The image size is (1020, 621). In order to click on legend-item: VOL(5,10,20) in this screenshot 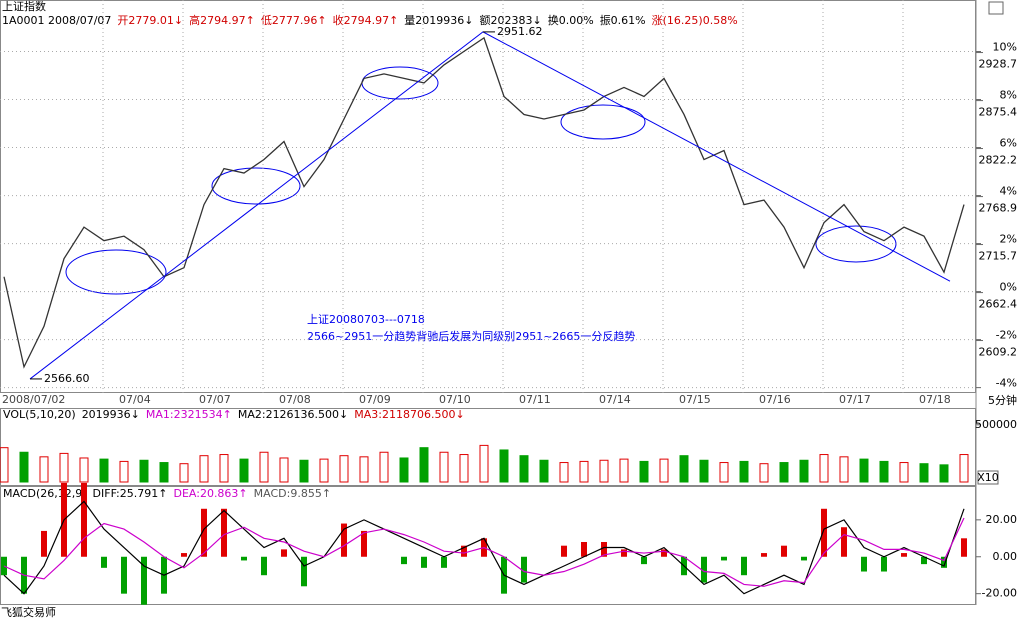, I will do `click(39, 414)`.